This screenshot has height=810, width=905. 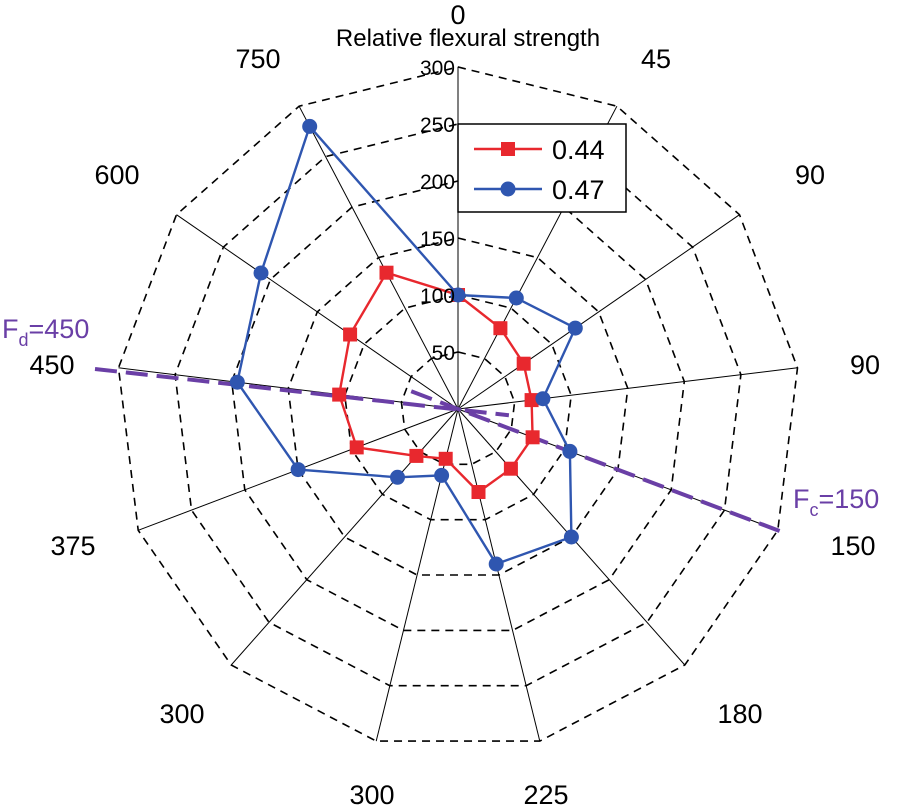 I want to click on radial-tick-label: 100, so click(x=437, y=296).